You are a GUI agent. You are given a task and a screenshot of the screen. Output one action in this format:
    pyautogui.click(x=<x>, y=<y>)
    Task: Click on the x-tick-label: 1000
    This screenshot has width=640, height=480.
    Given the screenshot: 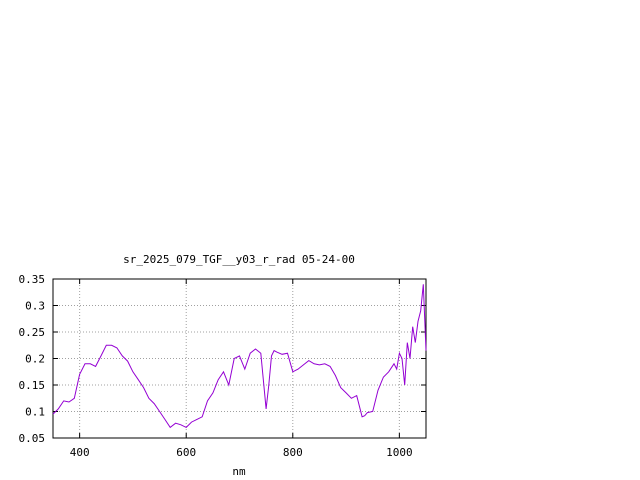 What is the action you would take?
    pyautogui.click(x=399, y=452)
    